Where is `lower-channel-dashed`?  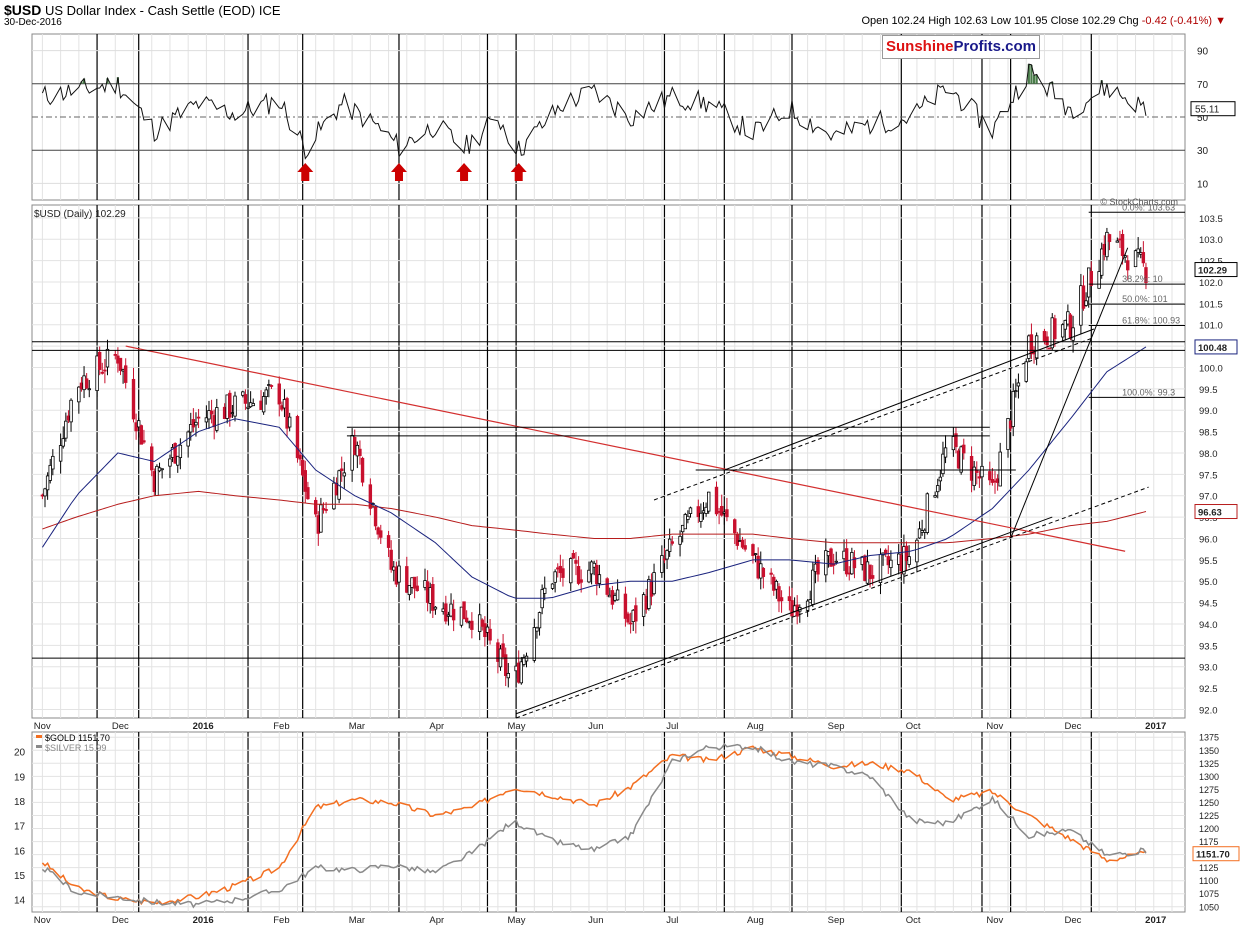
lower-channel-dashed is located at coordinates (832, 602).